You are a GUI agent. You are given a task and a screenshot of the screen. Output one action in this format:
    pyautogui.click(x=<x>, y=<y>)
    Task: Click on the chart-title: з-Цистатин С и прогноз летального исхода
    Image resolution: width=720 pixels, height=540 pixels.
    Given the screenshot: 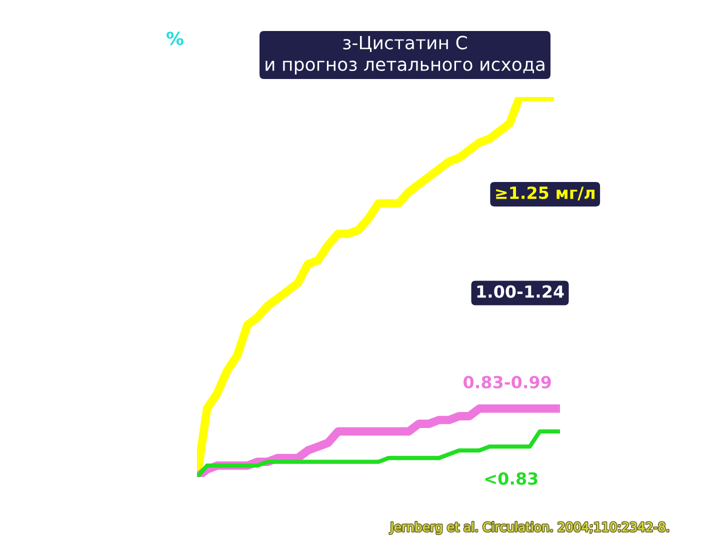 What is the action you would take?
    pyautogui.click(x=405, y=55)
    